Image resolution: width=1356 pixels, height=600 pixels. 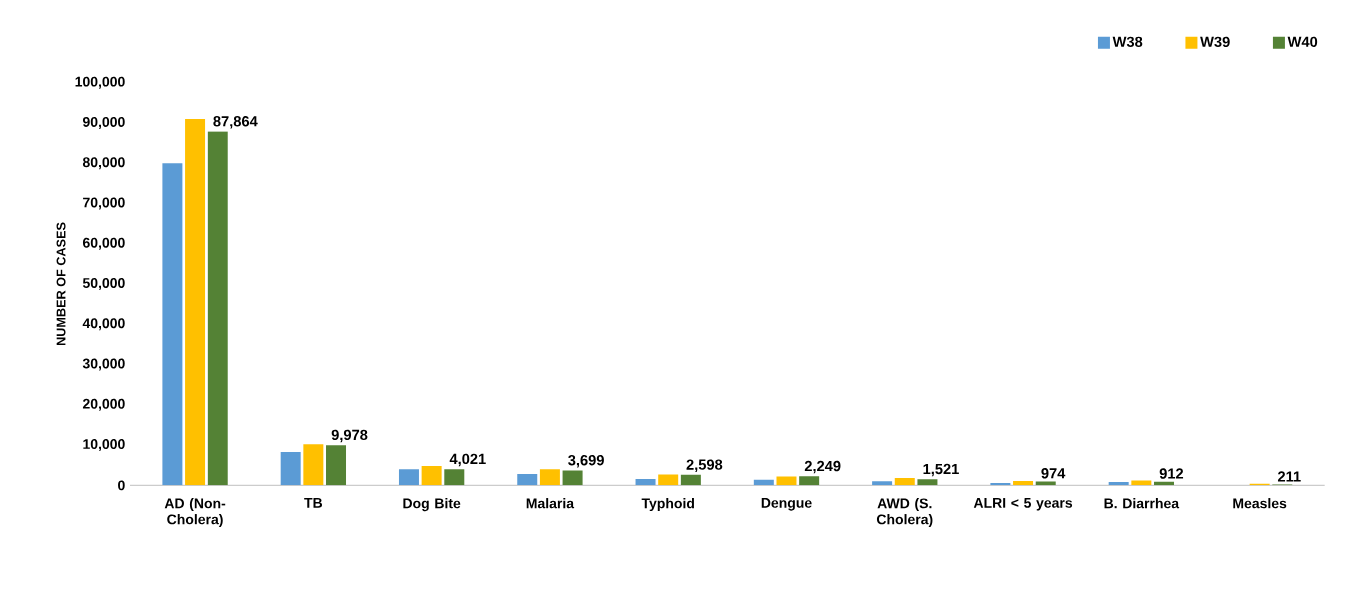 What do you see at coordinates (104, 203) in the screenshot?
I see `y-tick-label: 70,000` at bounding box center [104, 203].